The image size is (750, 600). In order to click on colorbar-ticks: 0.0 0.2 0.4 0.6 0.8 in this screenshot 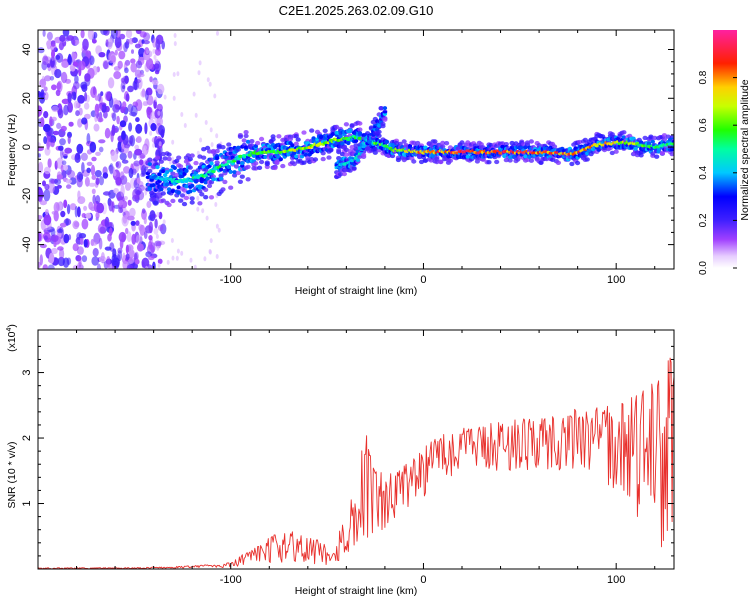, I will do `click(717, 172)`.